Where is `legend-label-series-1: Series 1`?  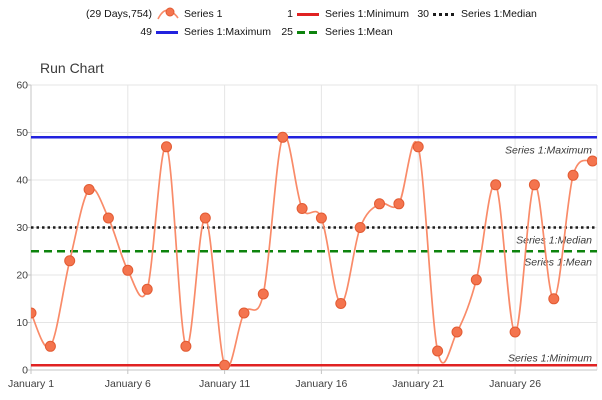
legend-label-series-1: Series 1 is located at coordinates (203, 14).